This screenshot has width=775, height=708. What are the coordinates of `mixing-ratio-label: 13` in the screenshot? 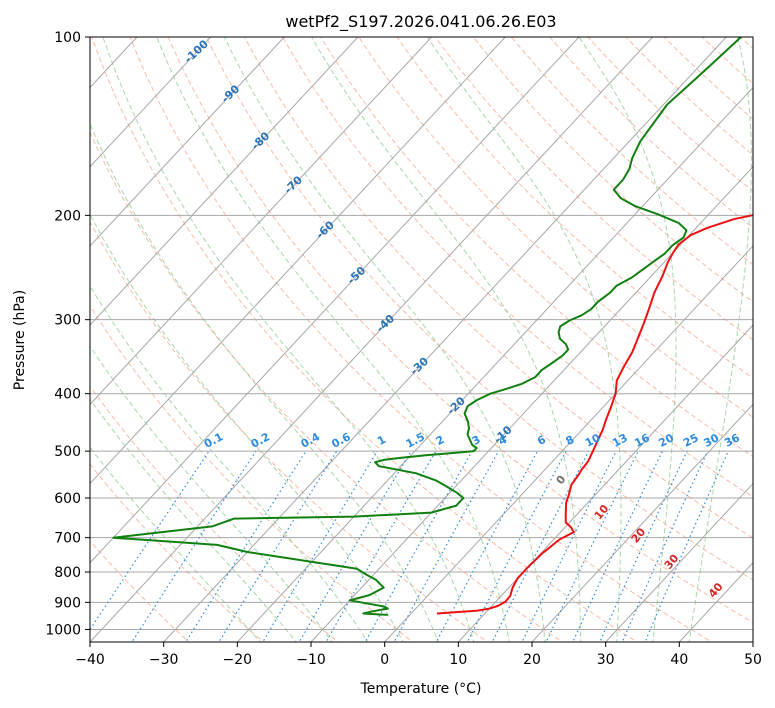 It's located at (620, 440).